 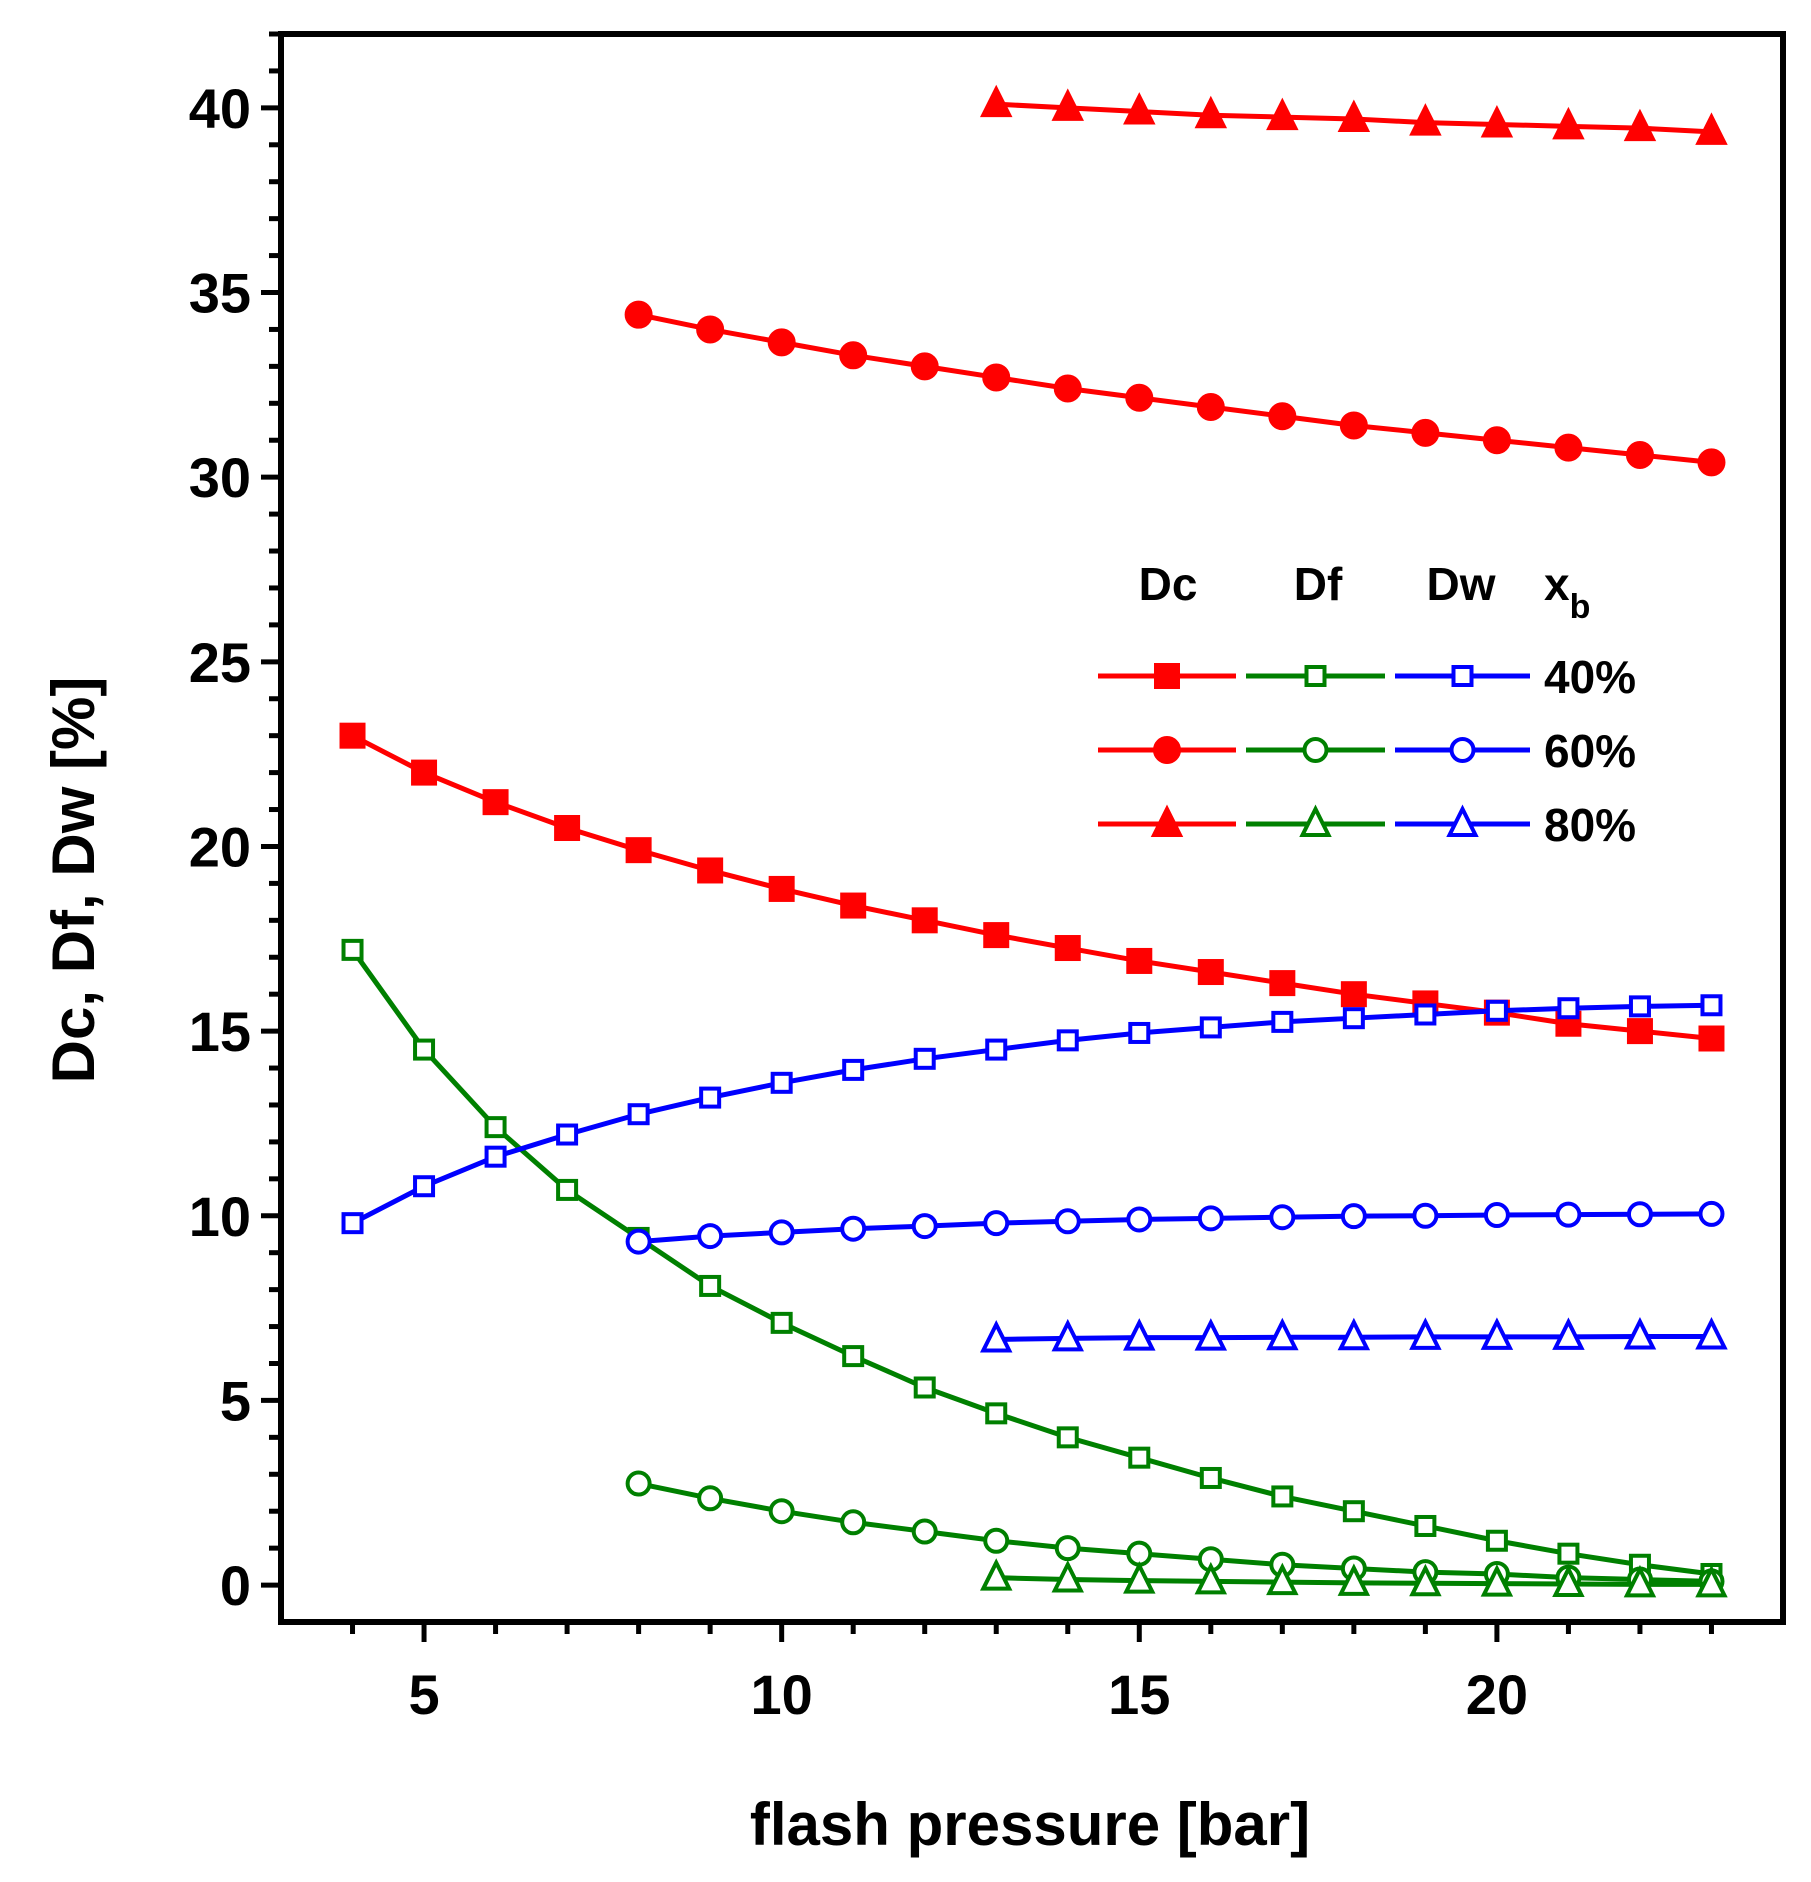 I want to click on y-tick-label: 20, so click(x=220, y=846).